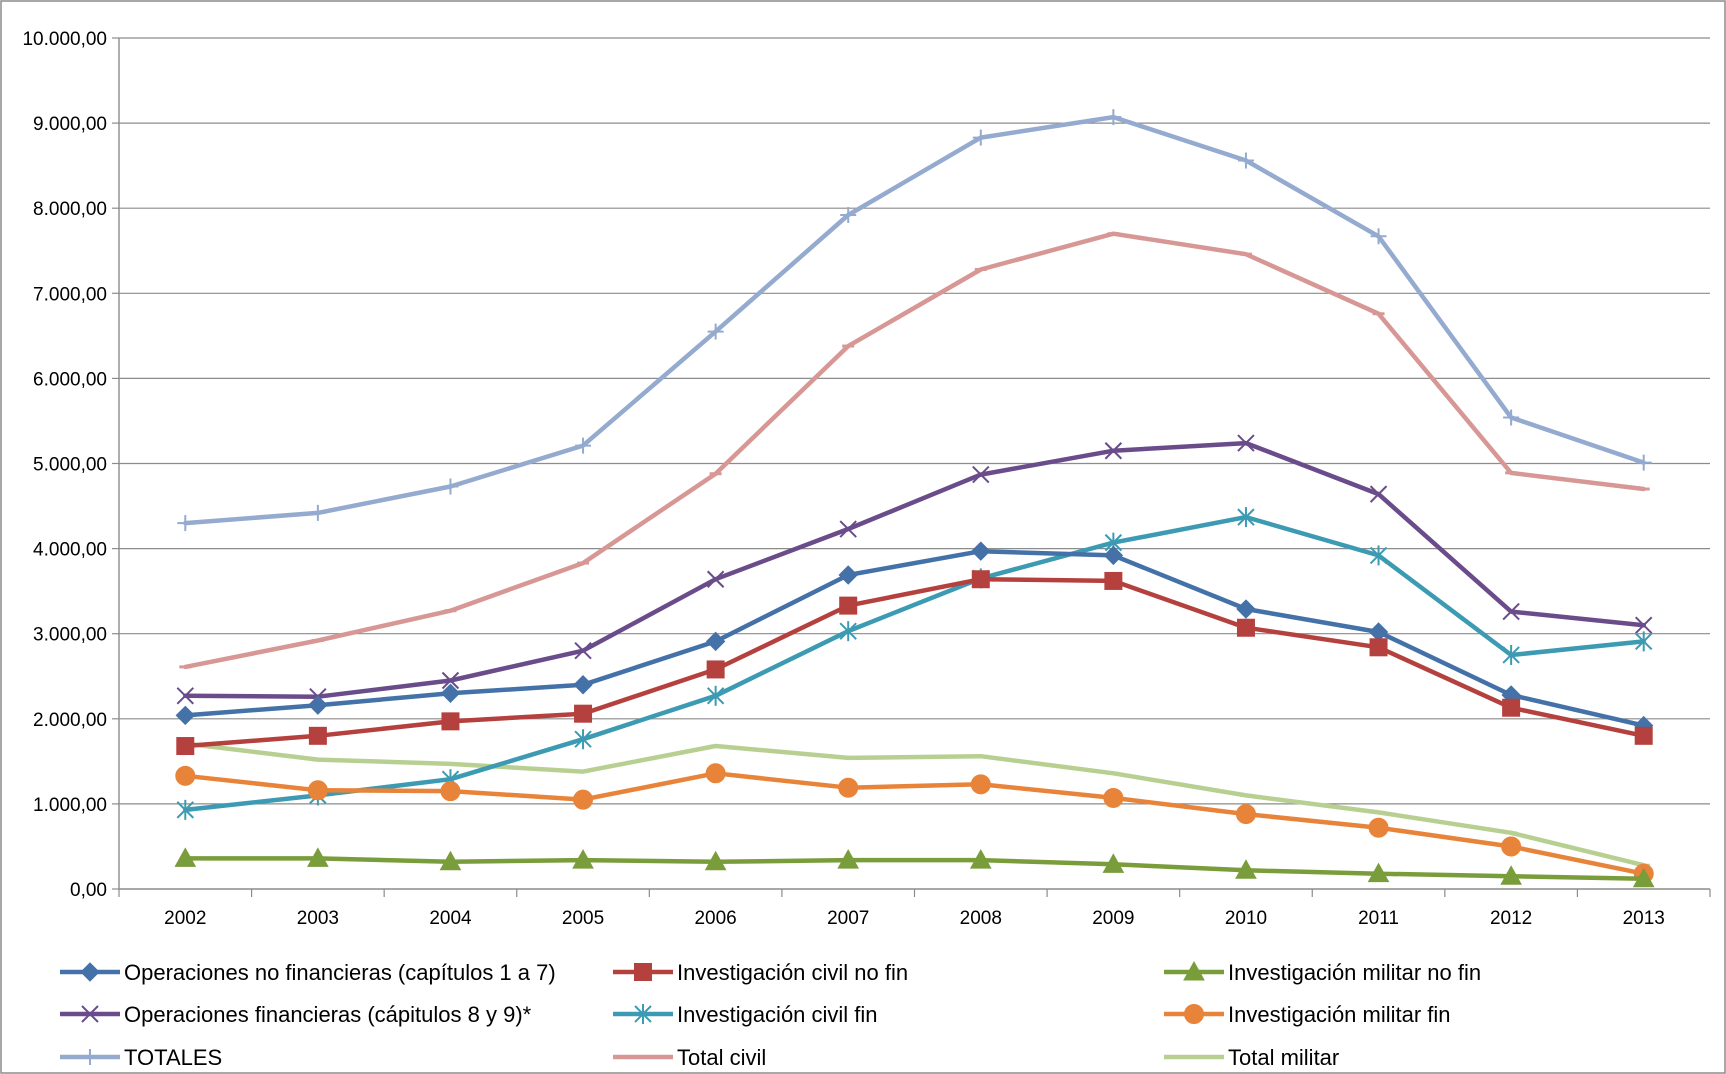  I want to click on legend-label: Investigación civil fin, so click(777, 1014).